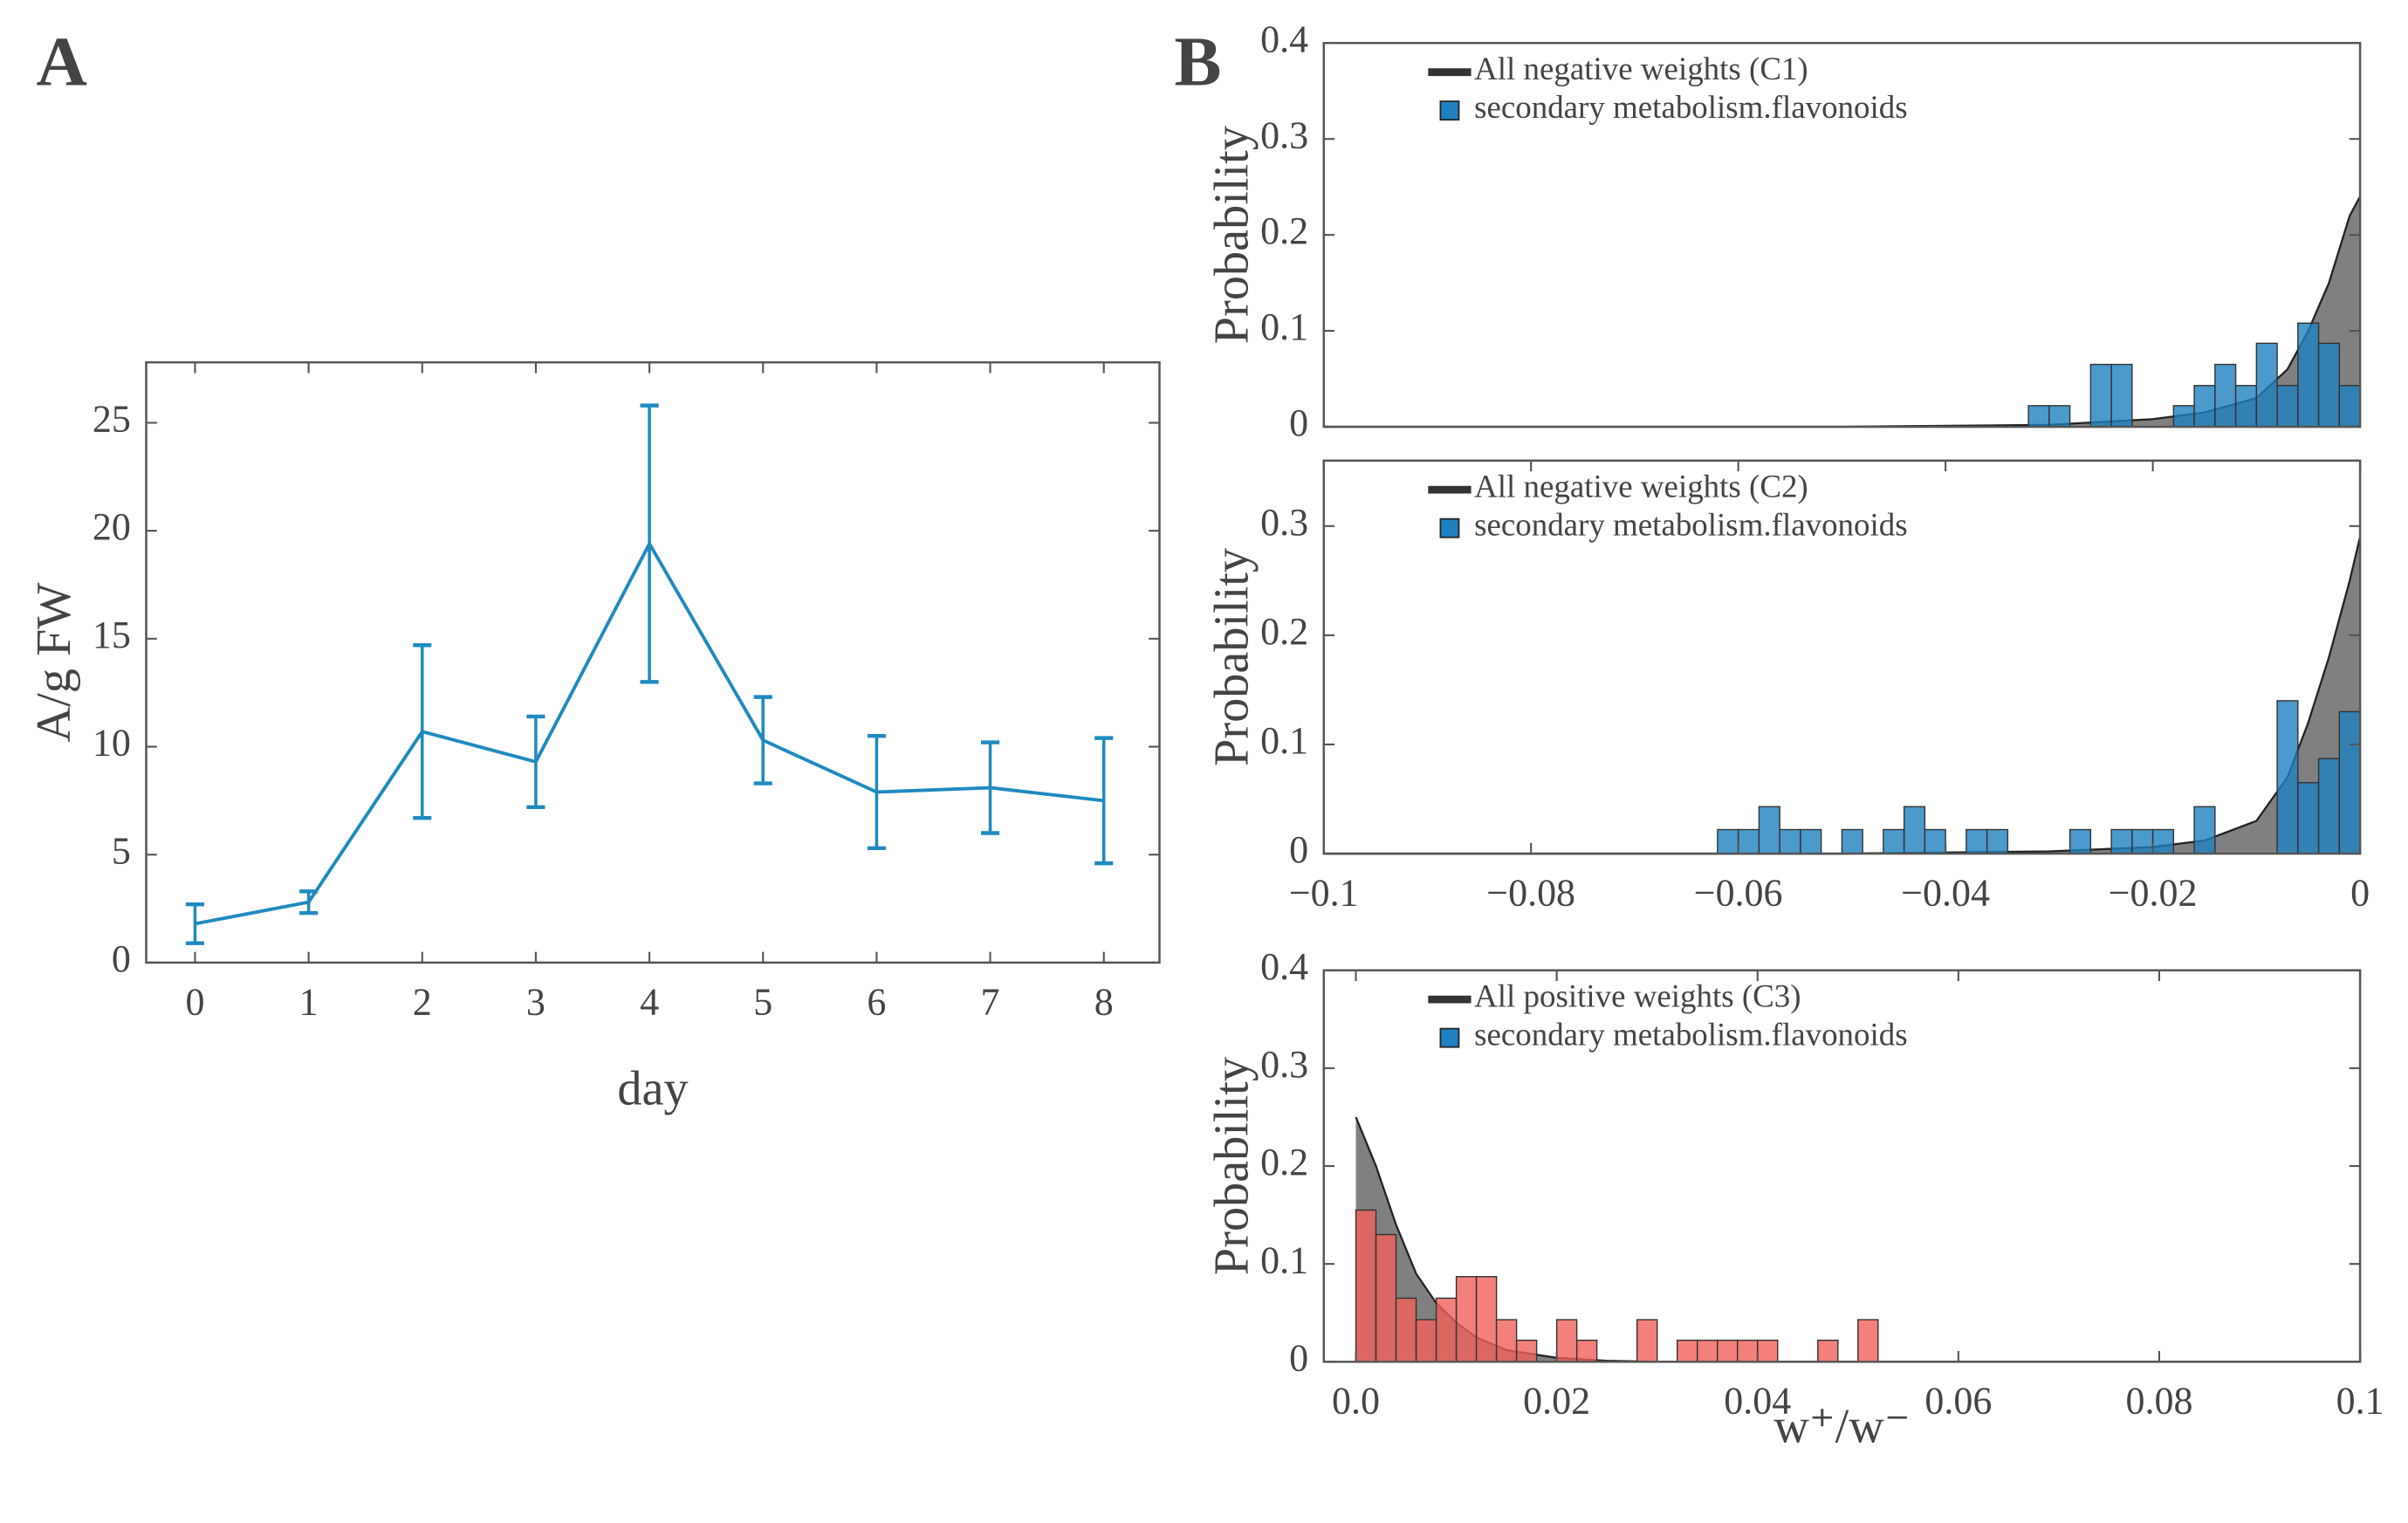 This screenshot has width=2408, height=1523. What do you see at coordinates (1945, 892) in the screenshot?
I see `x-tick-label: −0.04` at bounding box center [1945, 892].